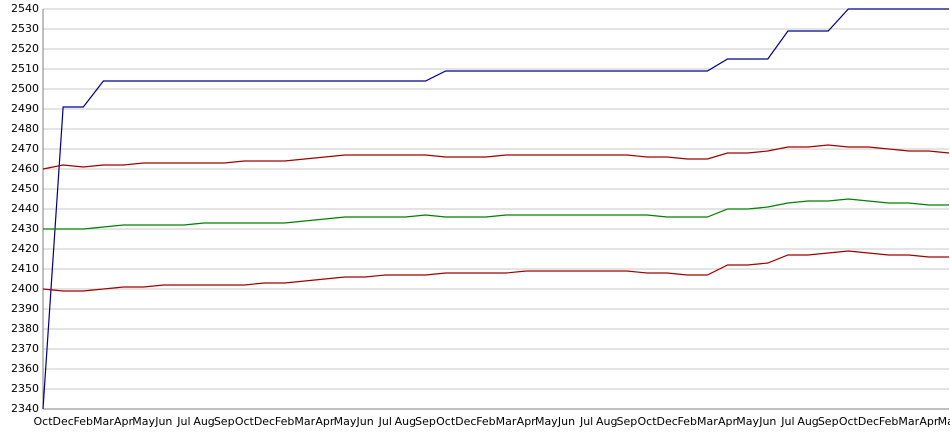  Describe the element at coordinates (25, 288) in the screenshot. I see `y-tick-label: 2400` at that location.